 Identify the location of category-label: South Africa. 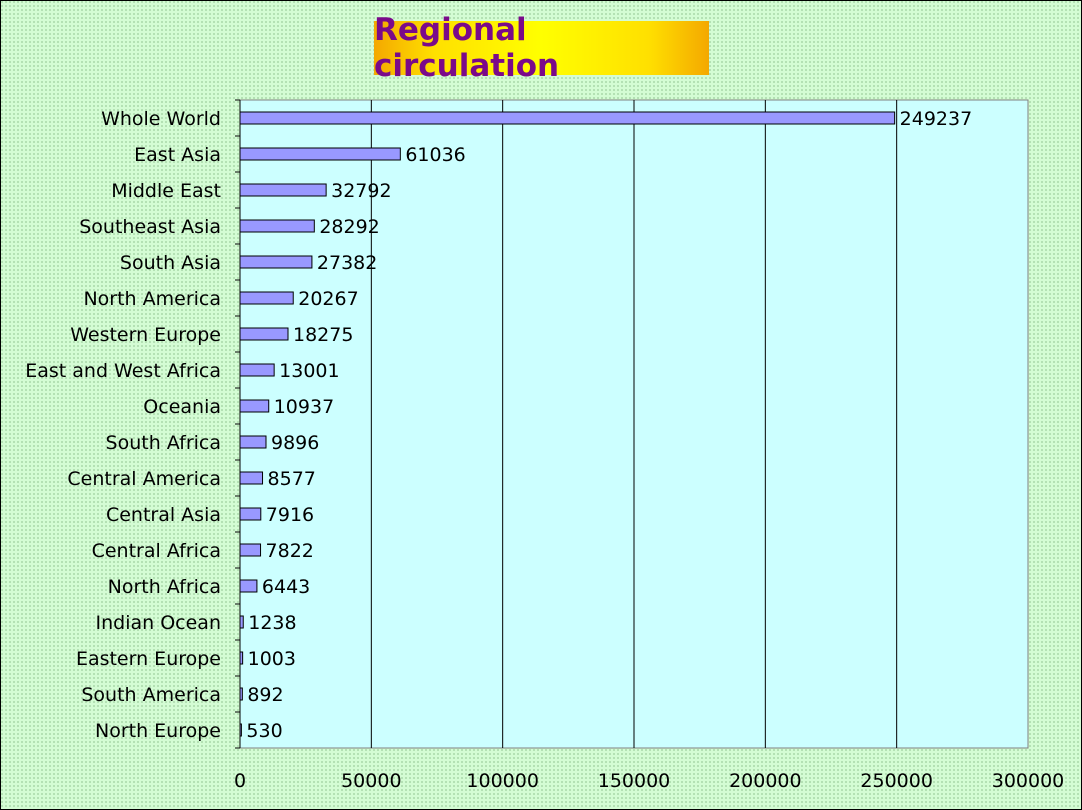
(163, 443).